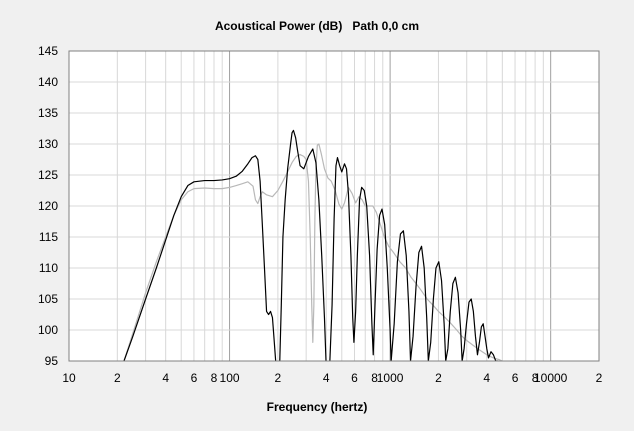  Describe the element at coordinates (48, 175) in the screenshot. I see `y-tick-label: 125` at that location.